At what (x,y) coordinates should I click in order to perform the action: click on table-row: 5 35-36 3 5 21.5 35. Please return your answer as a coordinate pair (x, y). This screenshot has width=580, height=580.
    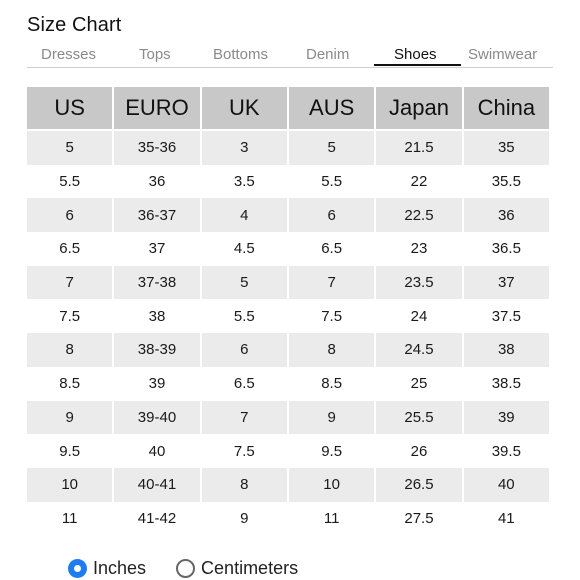
    Looking at the image, I should click on (288, 148).